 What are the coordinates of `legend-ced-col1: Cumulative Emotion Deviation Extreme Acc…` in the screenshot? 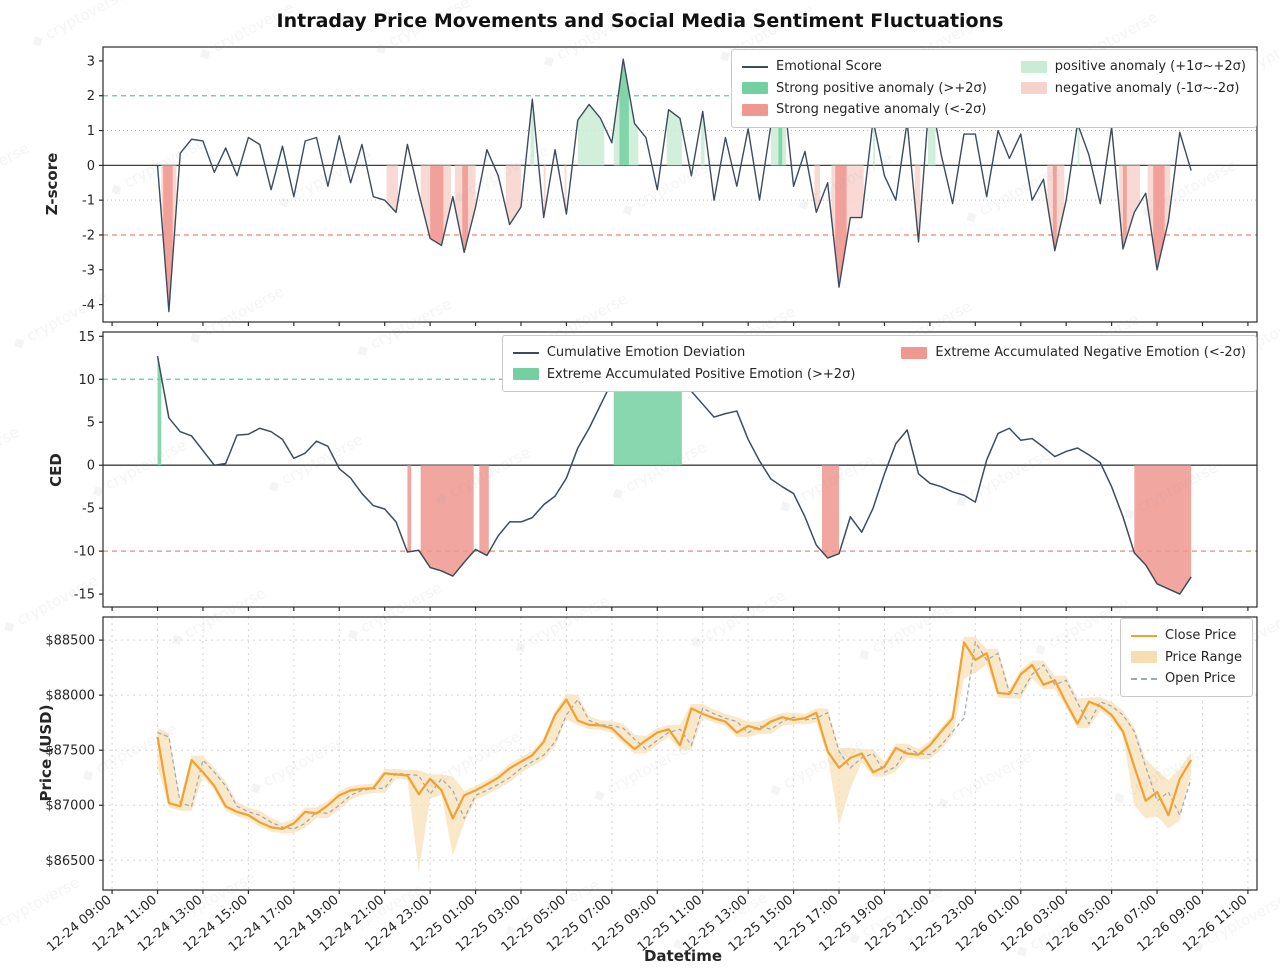 It's located at (684, 364).